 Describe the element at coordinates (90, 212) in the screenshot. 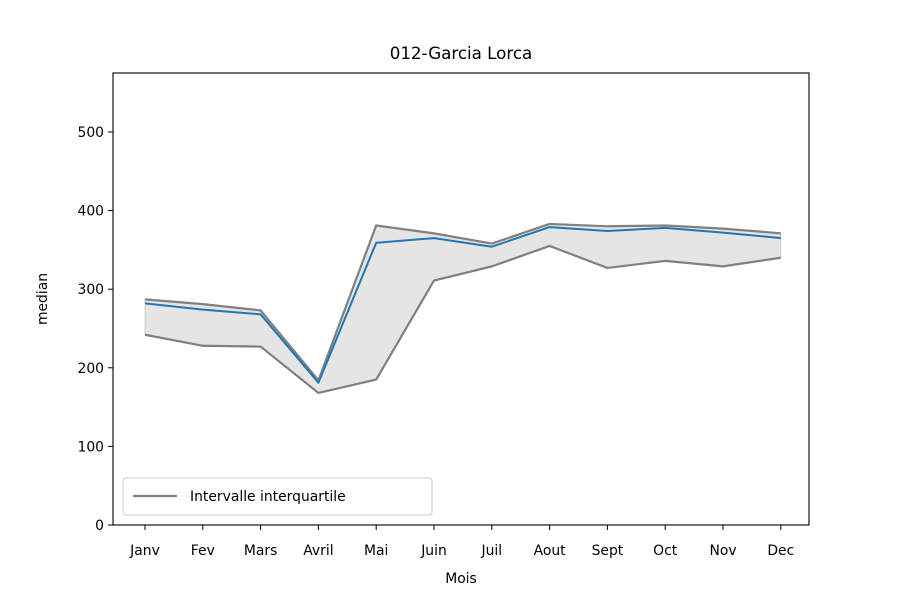

I see `y-tick-label-400: 400` at that location.